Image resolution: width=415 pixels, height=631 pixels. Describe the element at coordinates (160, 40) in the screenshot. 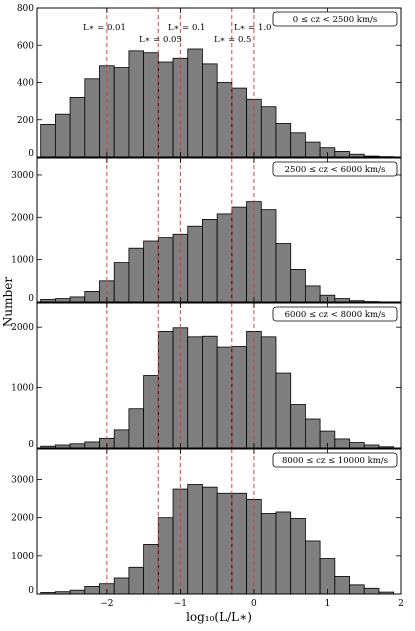

I see `reference-line-label: L∗ = 0.05` at that location.